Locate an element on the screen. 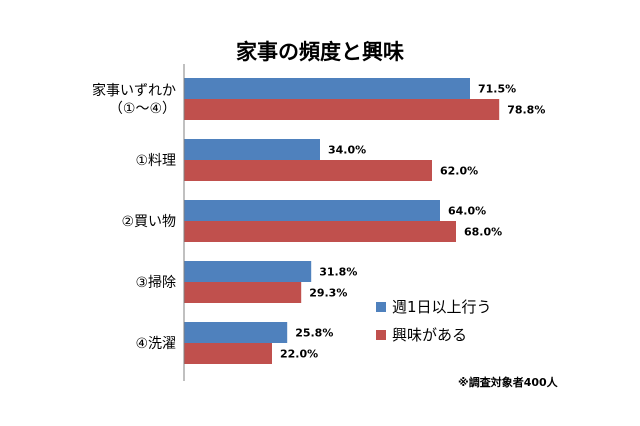  data-label: 78.8% is located at coordinates (526, 110).